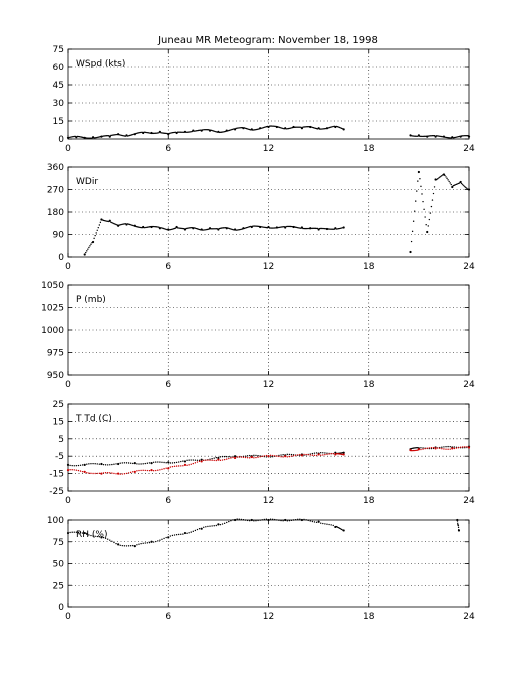 The image size is (520, 683). I want to click on panel-label: WDir, so click(87, 182).